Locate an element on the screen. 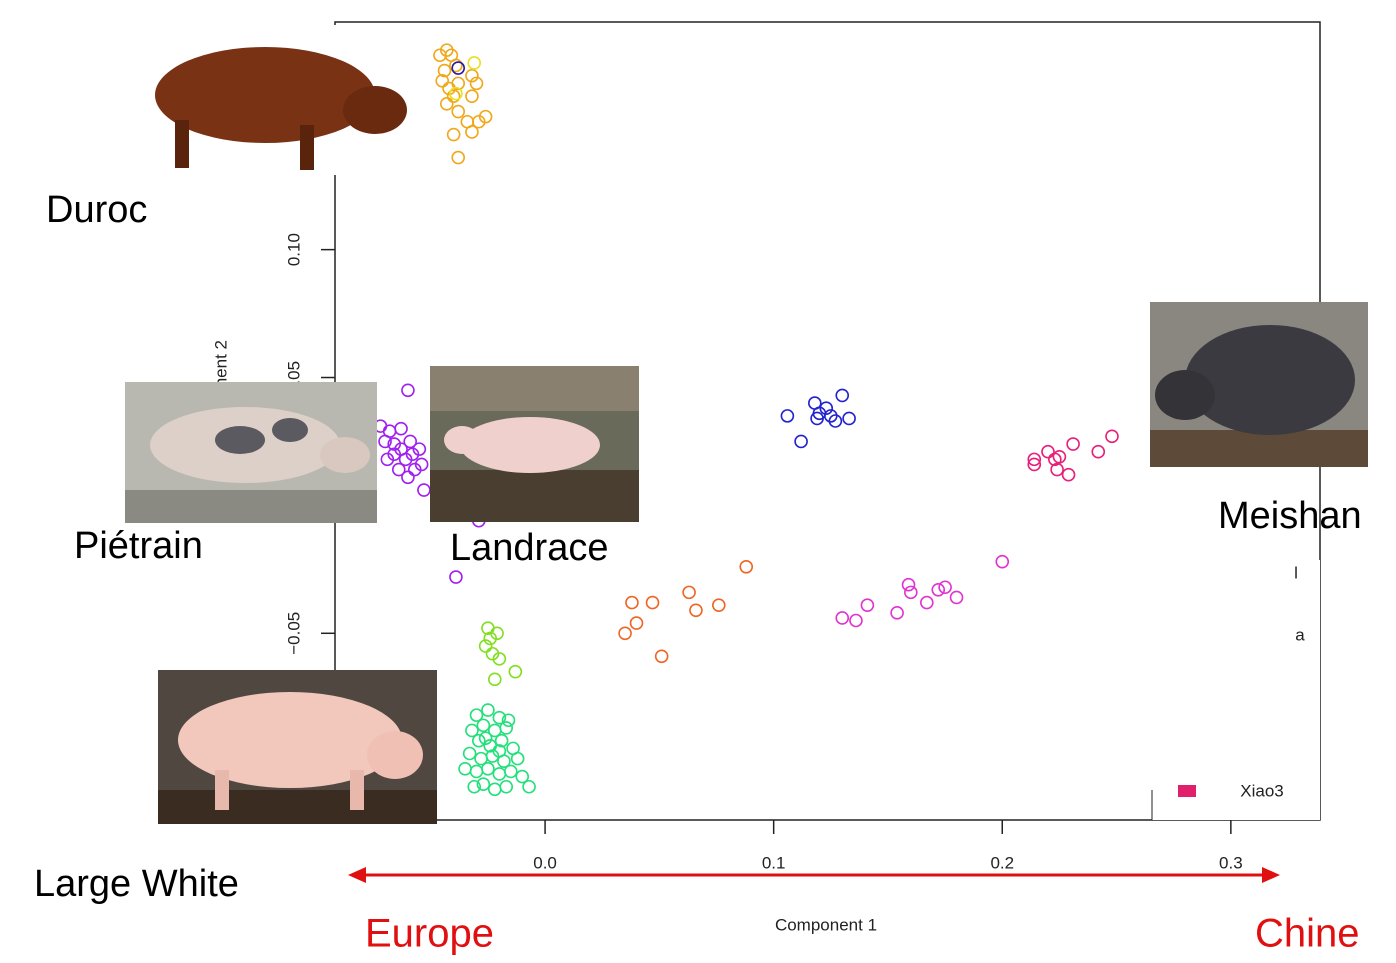 The image size is (1396, 963). photo-large-white is located at coordinates (297, 747).